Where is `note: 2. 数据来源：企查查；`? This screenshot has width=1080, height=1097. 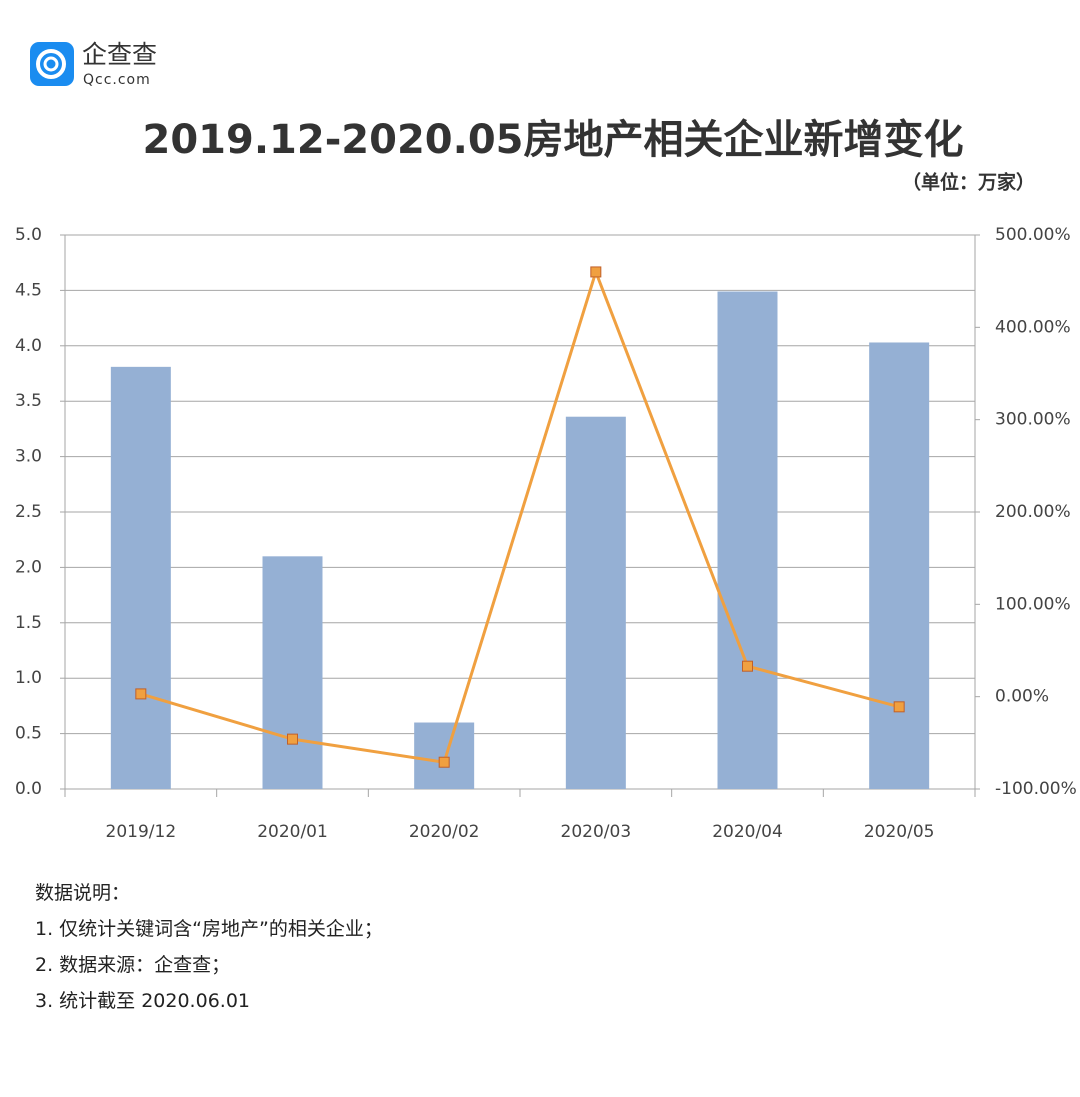 note: 2. 数据来源：企查查； is located at coordinates (132, 965).